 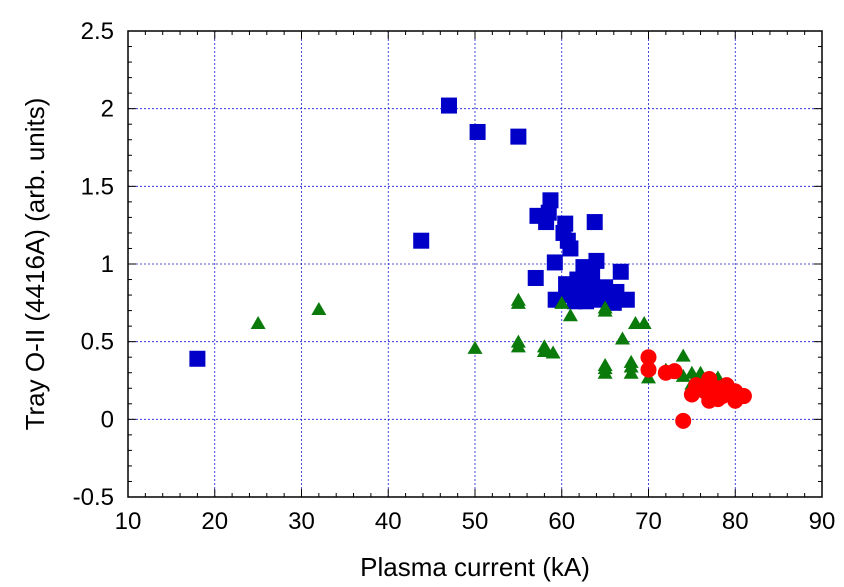 What do you see at coordinates (128, 521) in the screenshot?
I see `x-tick-label: 10` at bounding box center [128, 521].